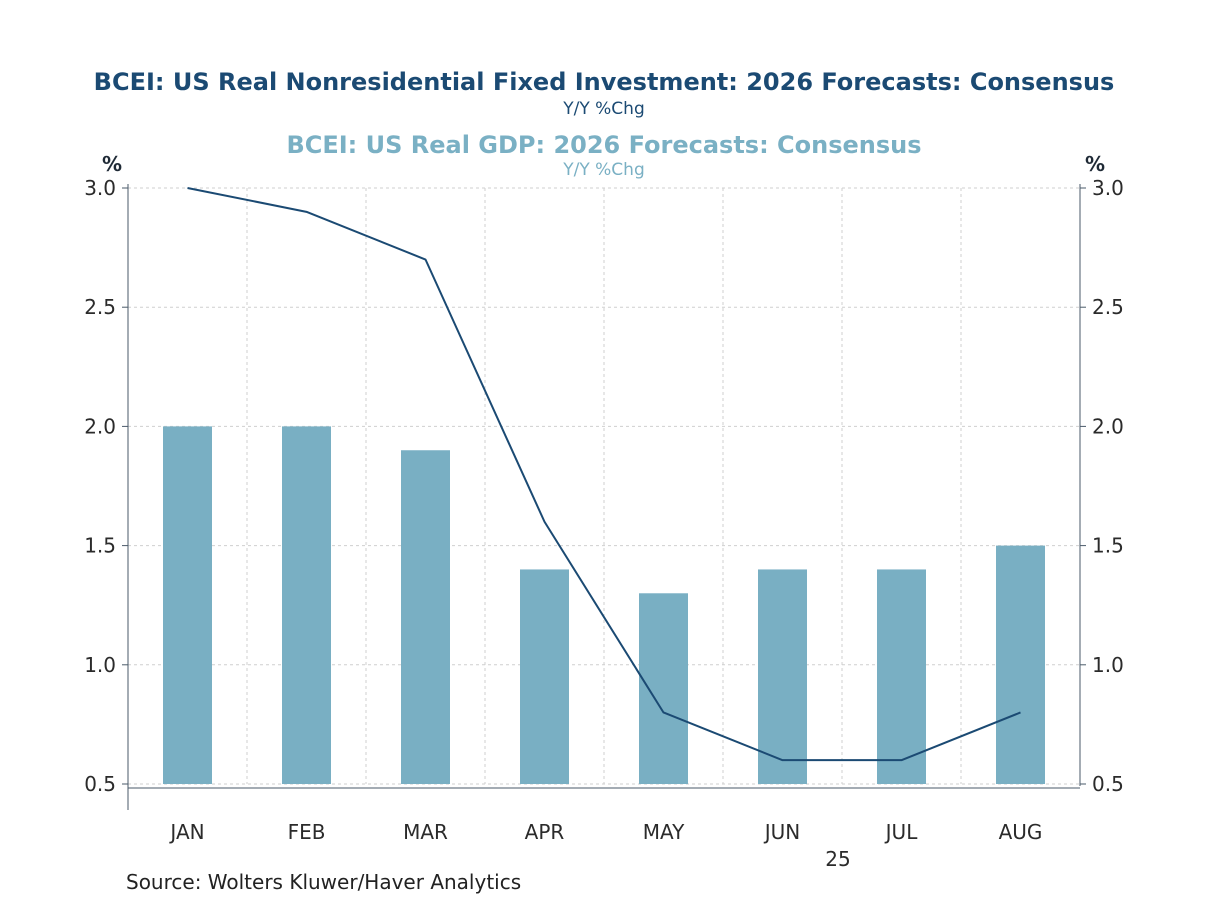 Image resolution: width=1208 pixels, height=906 pixels. What do you see at coordinates (100, 665) in the screenshot?
I see `y-tick-label-left: 1.0` at bounding box center [100, 665].